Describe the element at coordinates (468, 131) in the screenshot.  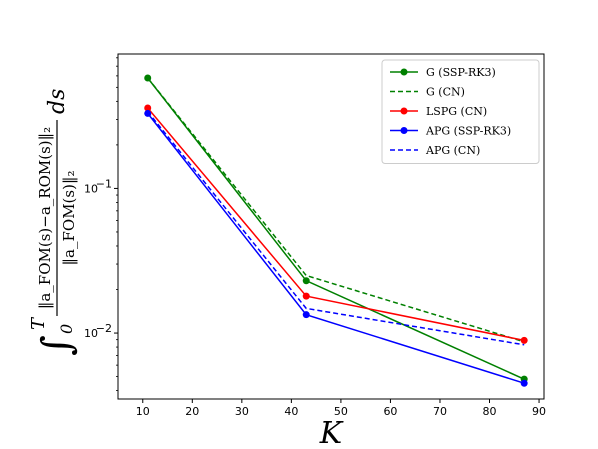
I see `legend-label: APG (SSP-RK3)` at that location.